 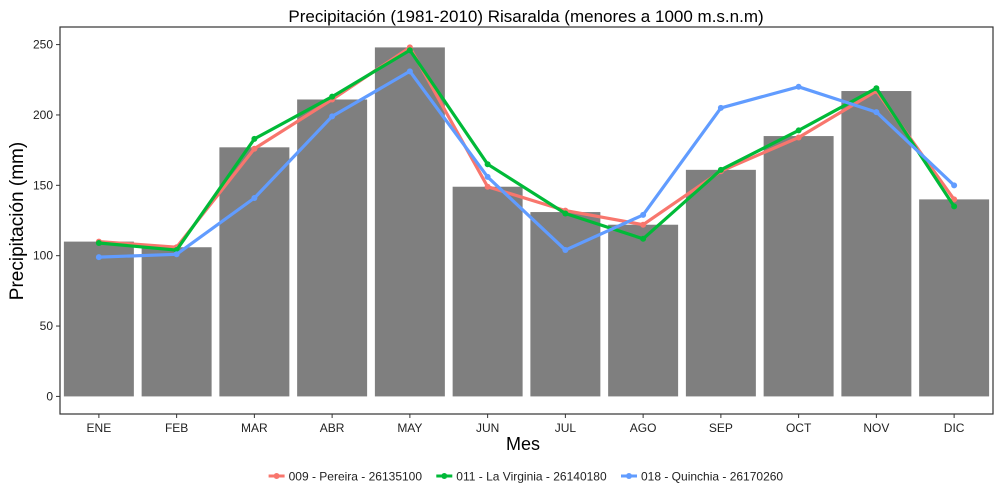 I want to click on x-tick-label-abr: ABR, so click(x=332, y=428).